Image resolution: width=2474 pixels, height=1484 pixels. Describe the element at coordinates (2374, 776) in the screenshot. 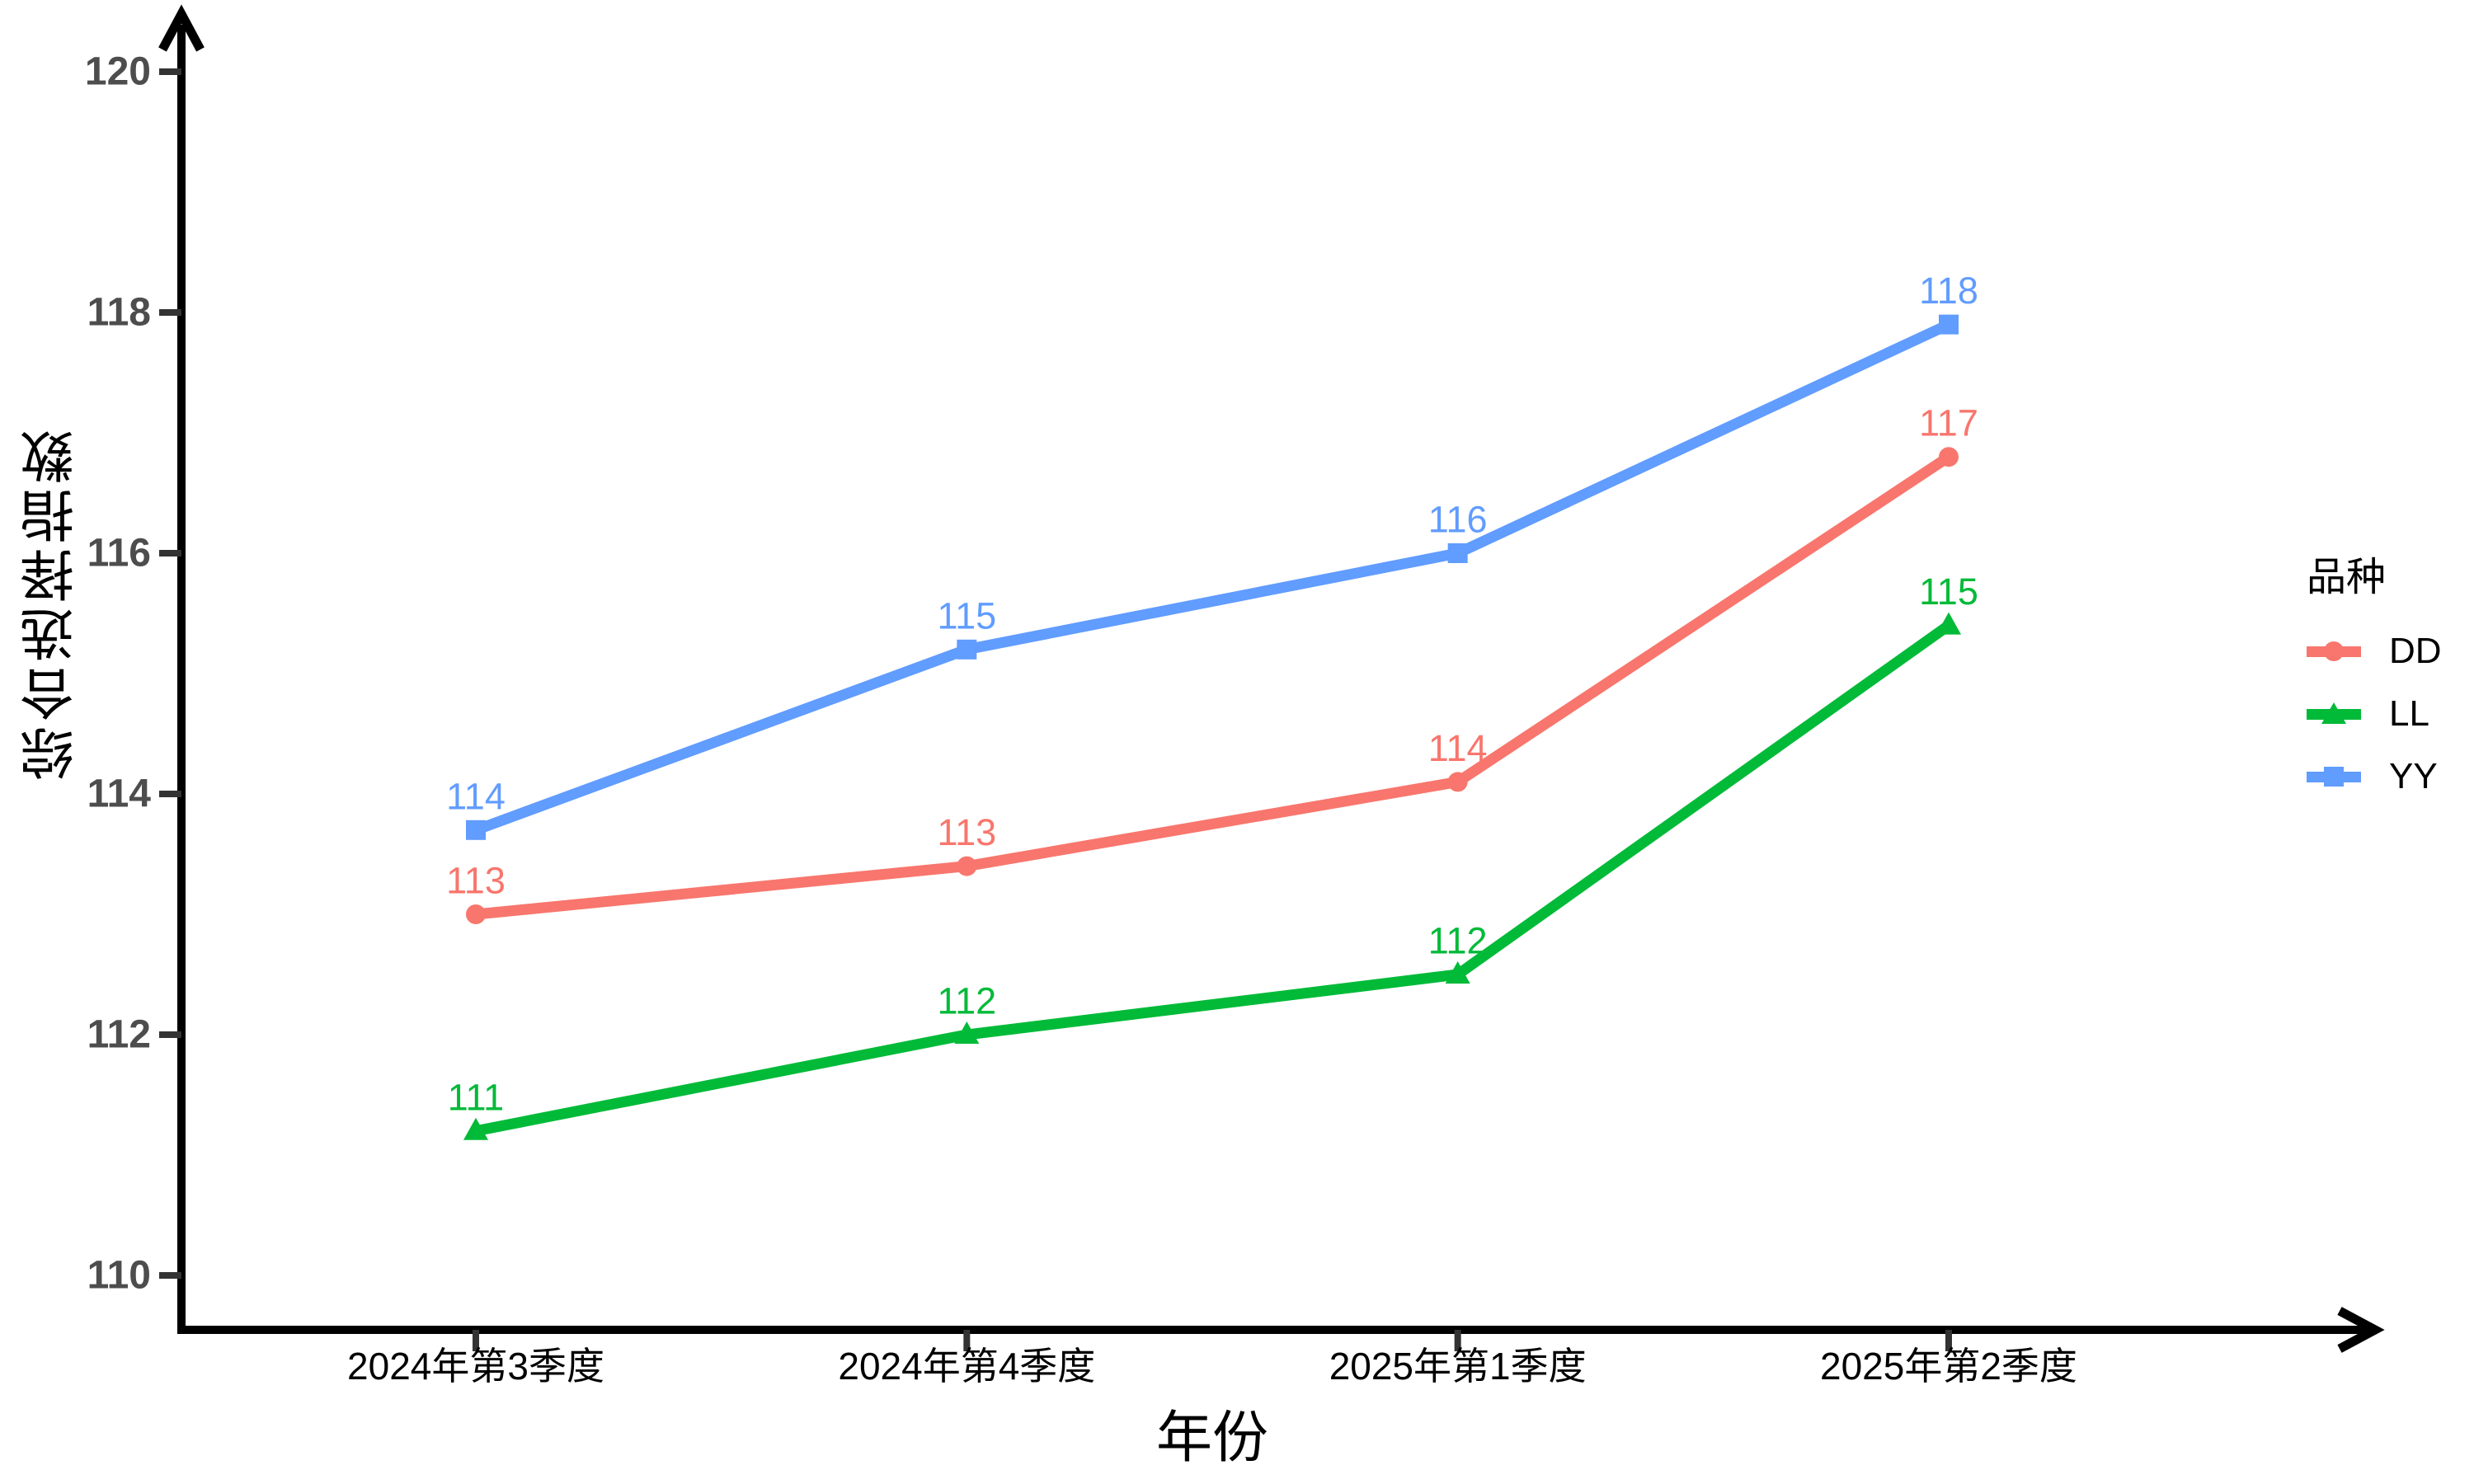

I see `legend-item-YY: YY` at that location.